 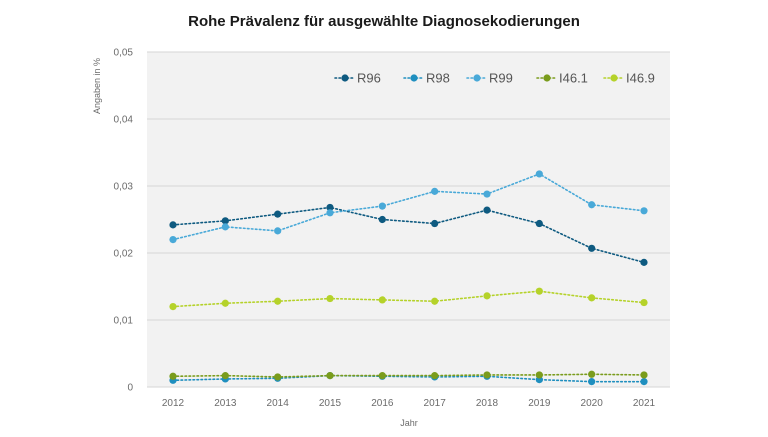 What do you see at coordinates (278, 403) in the screenshot?
I see `x-tick-label: 2014` at bounding box center [278, 403].